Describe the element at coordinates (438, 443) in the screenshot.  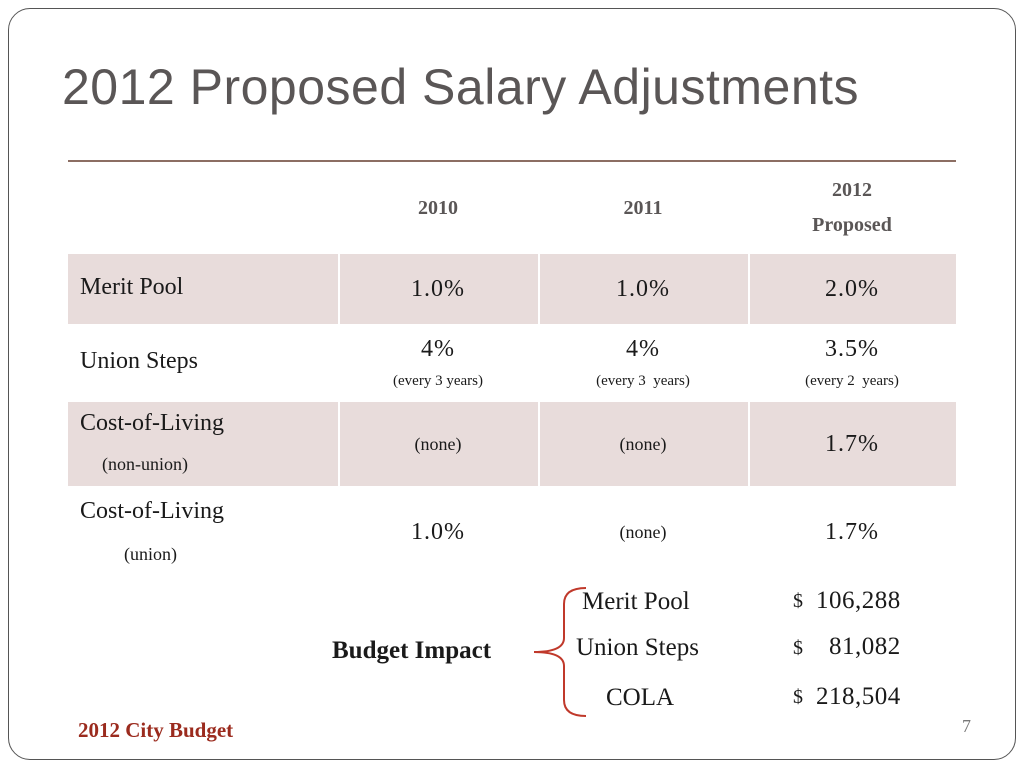
I see `value-2010: (none)` at that location.